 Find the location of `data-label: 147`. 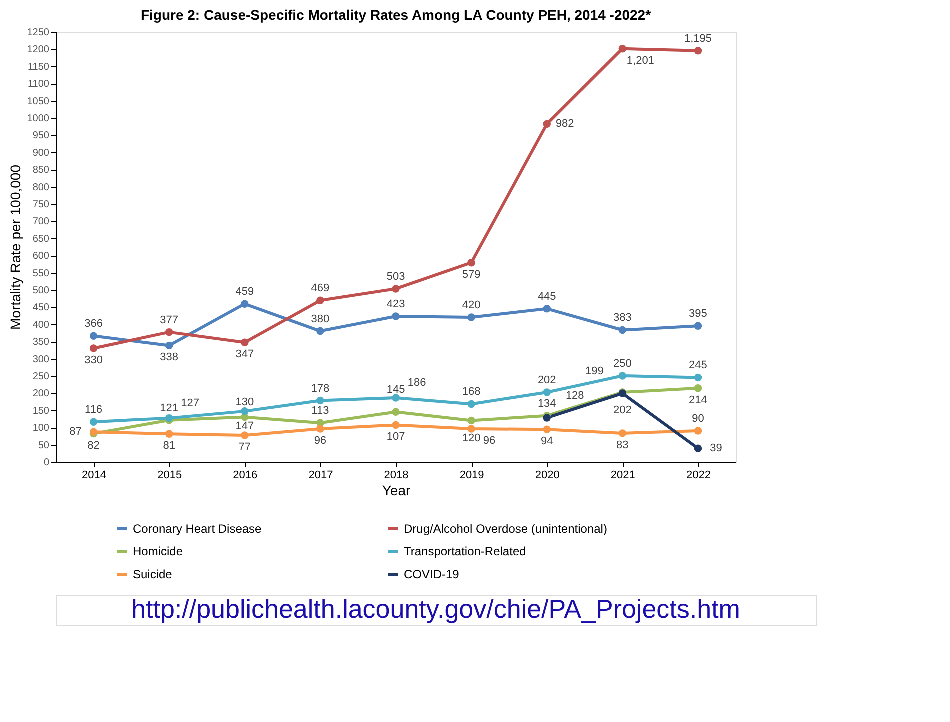

data-label: 147 is located at coordinates (245, 426).